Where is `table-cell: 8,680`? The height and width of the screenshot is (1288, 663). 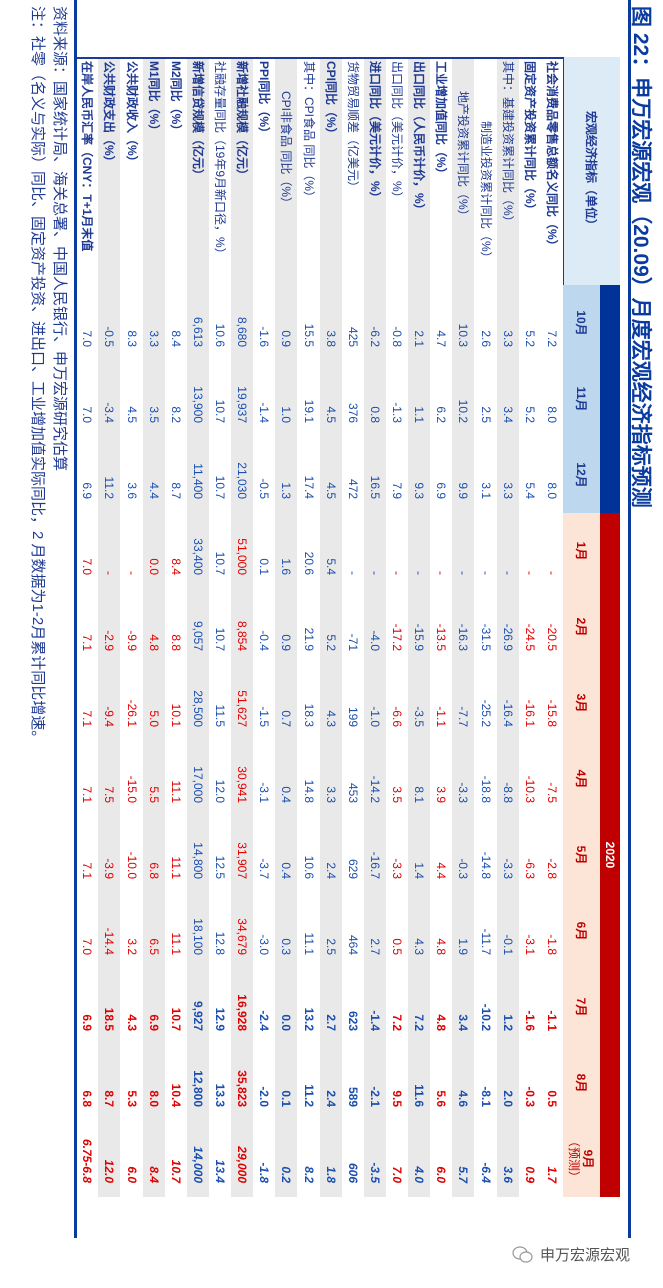 table-cell: 8,680 is located at coordinates (242, 331).